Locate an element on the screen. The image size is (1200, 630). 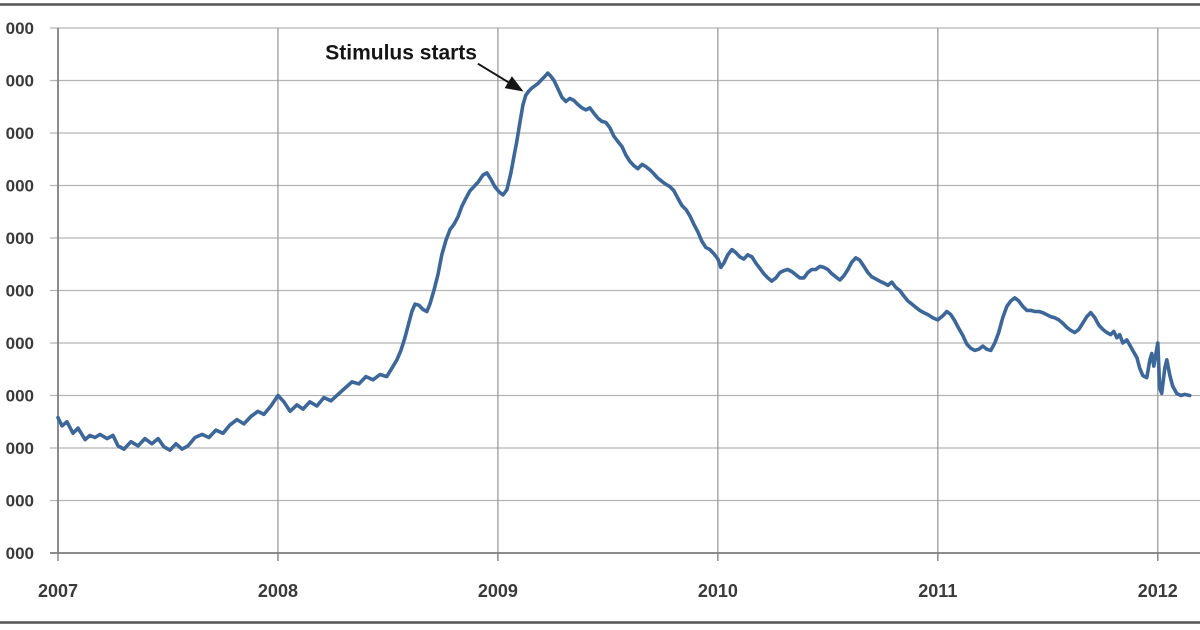
x-tick-label: 2011 is located at coordinates (937, 591).